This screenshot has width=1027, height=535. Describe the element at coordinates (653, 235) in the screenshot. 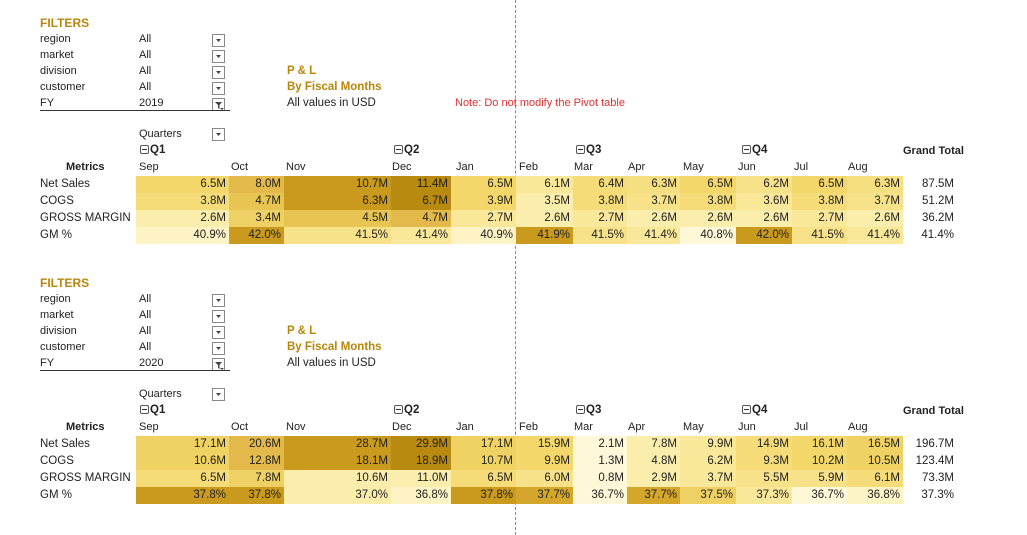

I see `value-cell: 41.4%` at that location.